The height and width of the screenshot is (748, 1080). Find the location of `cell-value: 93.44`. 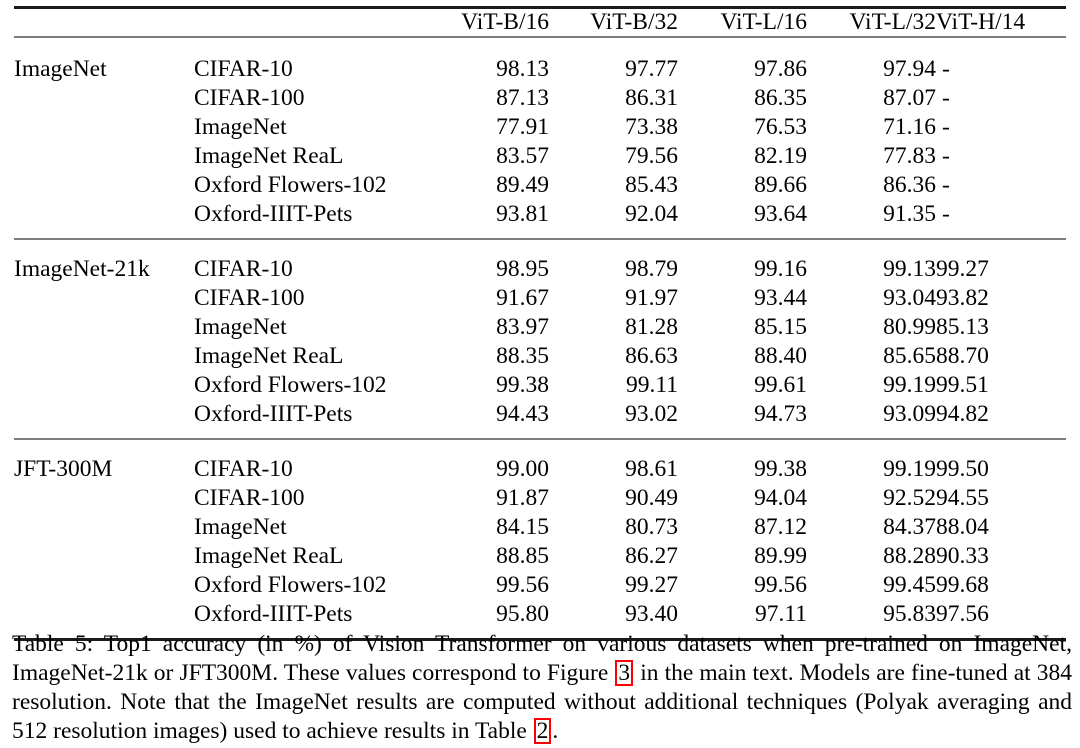

cell-value: 93.44 is located at coordinates (780, 298).